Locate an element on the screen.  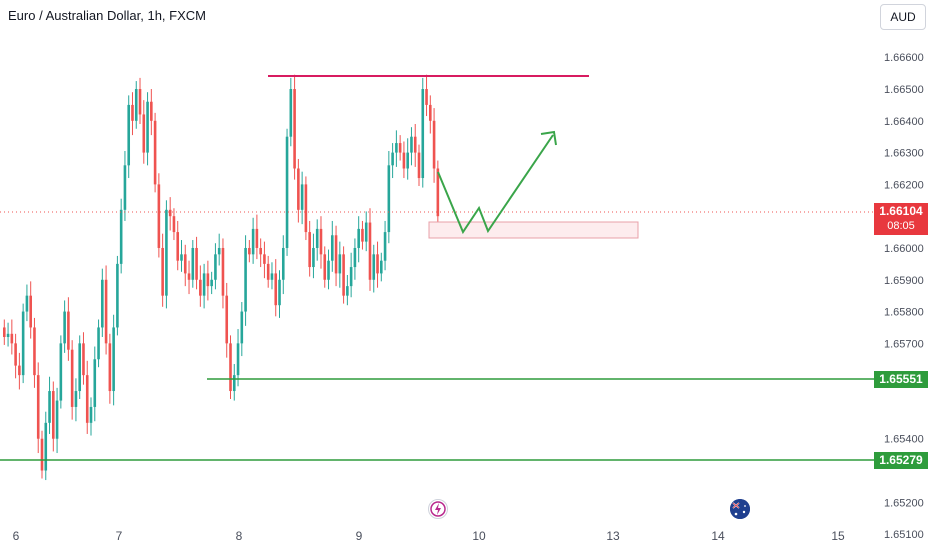
projection-path is located at coordinates (495, 184).